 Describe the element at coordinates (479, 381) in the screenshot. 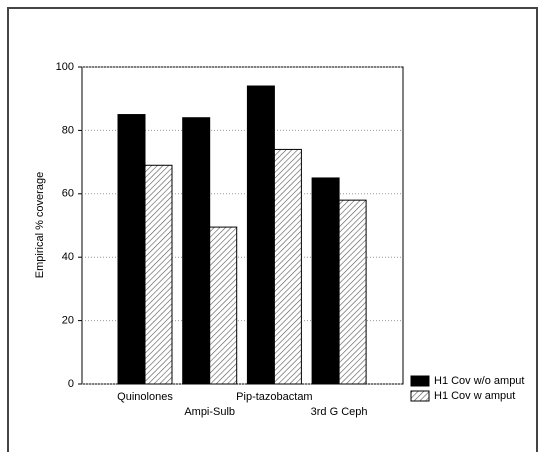

I see `legend-label: H1 Cov w/o amput` at that location.